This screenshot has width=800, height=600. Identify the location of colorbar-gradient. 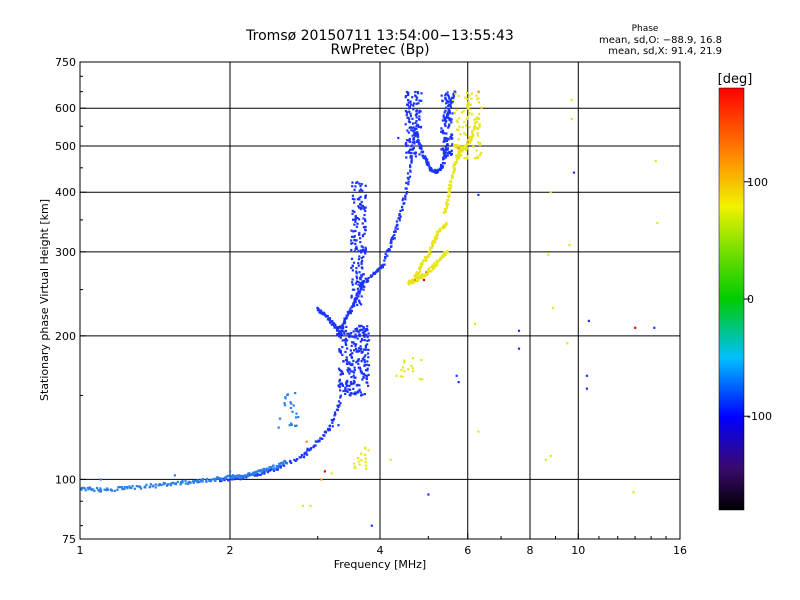
(731, 299).